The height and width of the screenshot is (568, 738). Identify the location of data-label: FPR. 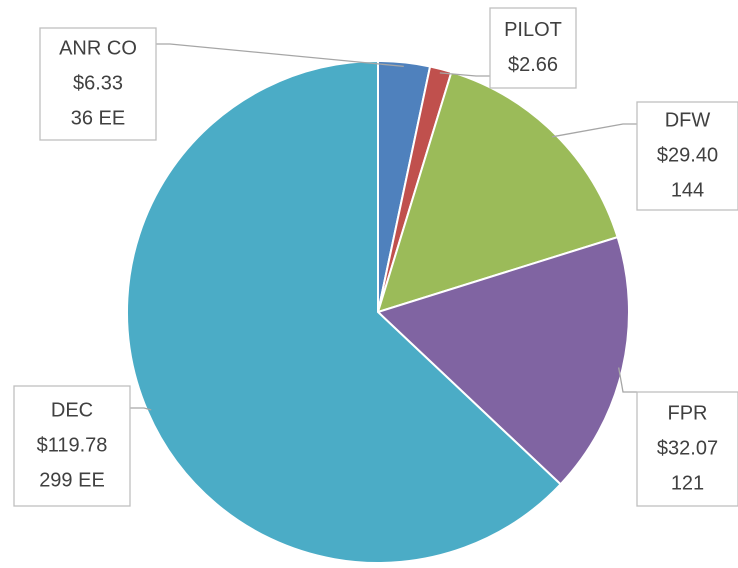
(688, 413).